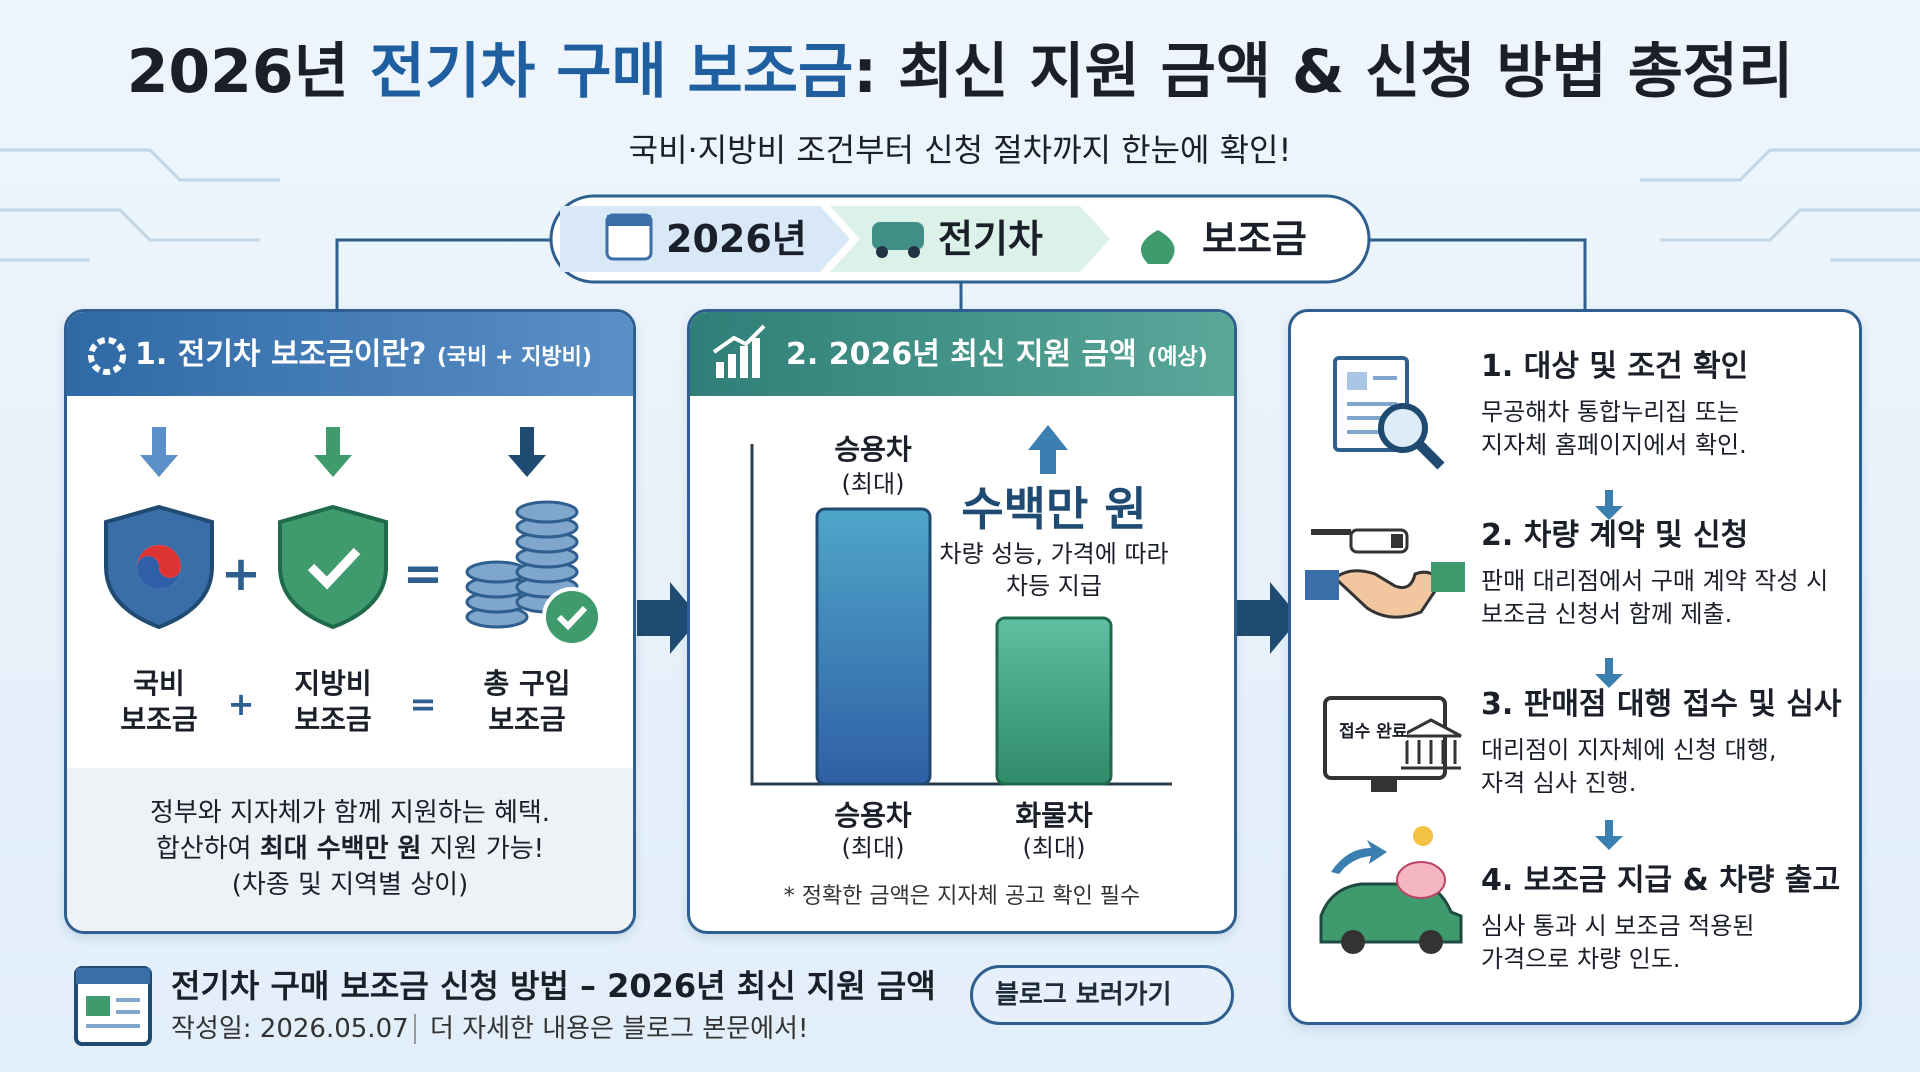 The height and width of the screenshot is (1072, 1920). What do you see at coordinates (159, 683) in the screenshot?
I see `item-label: 국비` at bounding box center [159, 683].